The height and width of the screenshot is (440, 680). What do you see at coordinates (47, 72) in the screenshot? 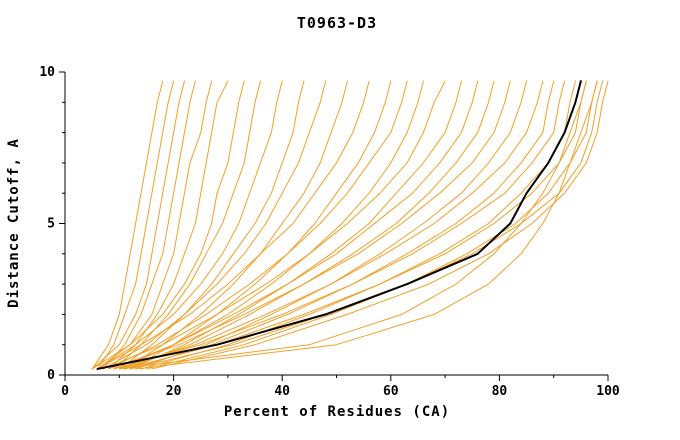
I see `y-tick-label: 10` at bounding box center [47, 72].